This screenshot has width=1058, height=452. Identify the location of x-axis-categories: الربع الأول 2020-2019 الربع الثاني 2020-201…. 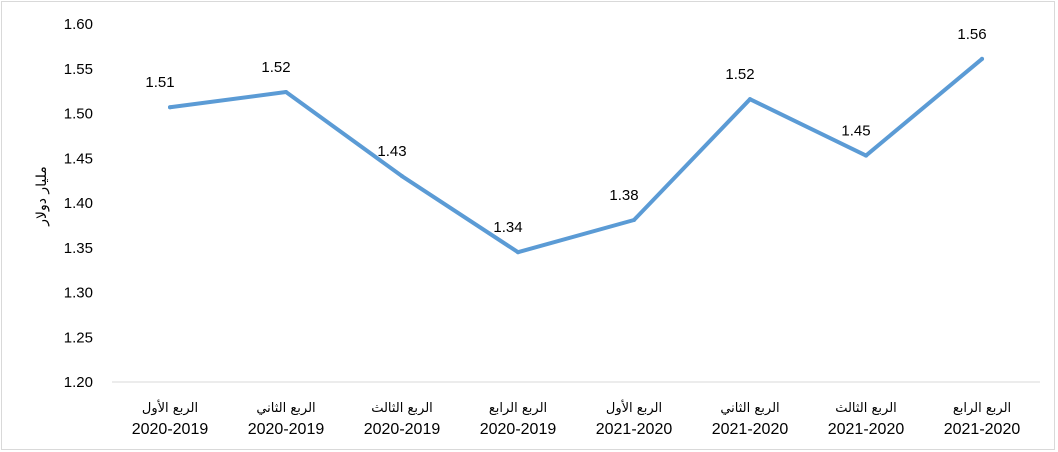
(576, 418).